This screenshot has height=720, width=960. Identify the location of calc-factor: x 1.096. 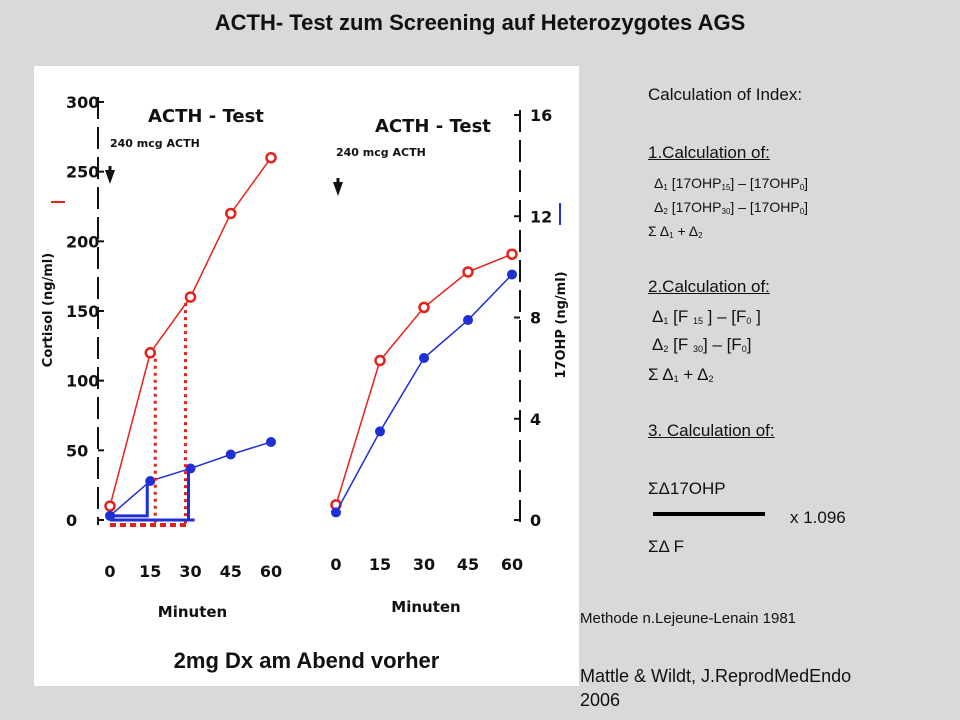
(818, 517).